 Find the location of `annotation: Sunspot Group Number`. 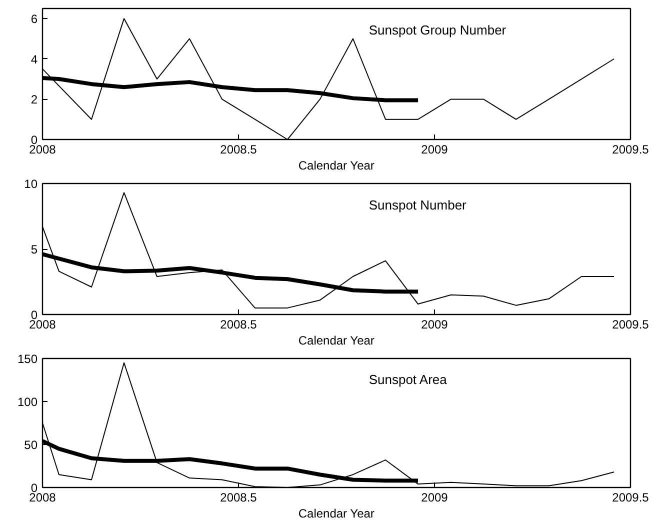

annotation: Sunspot Group Number is located at coordinates (437, 30).